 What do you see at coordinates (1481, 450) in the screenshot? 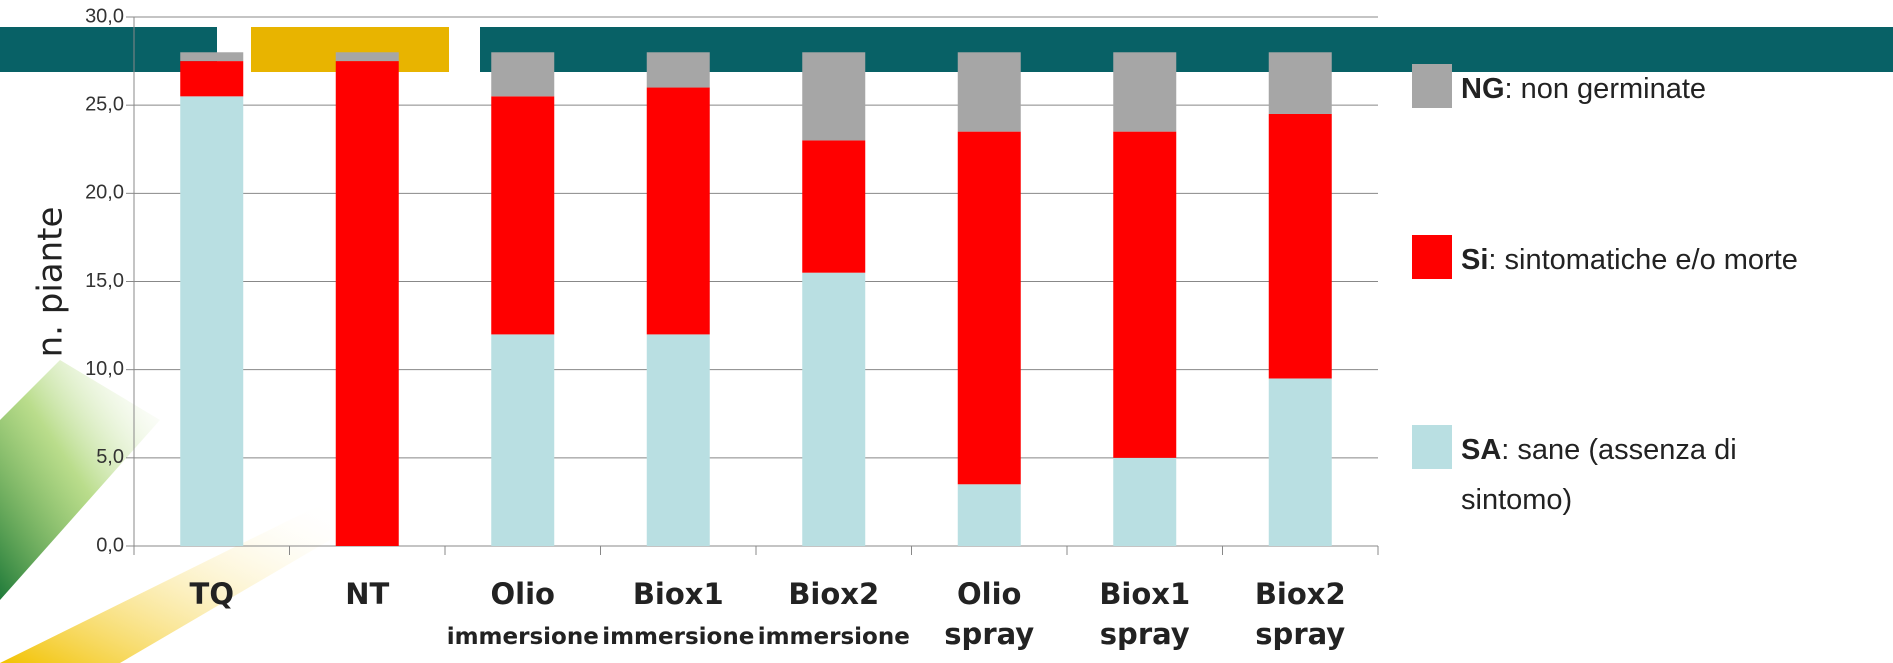
I see `legend-label: SA` at bounding box center [1481, 450].